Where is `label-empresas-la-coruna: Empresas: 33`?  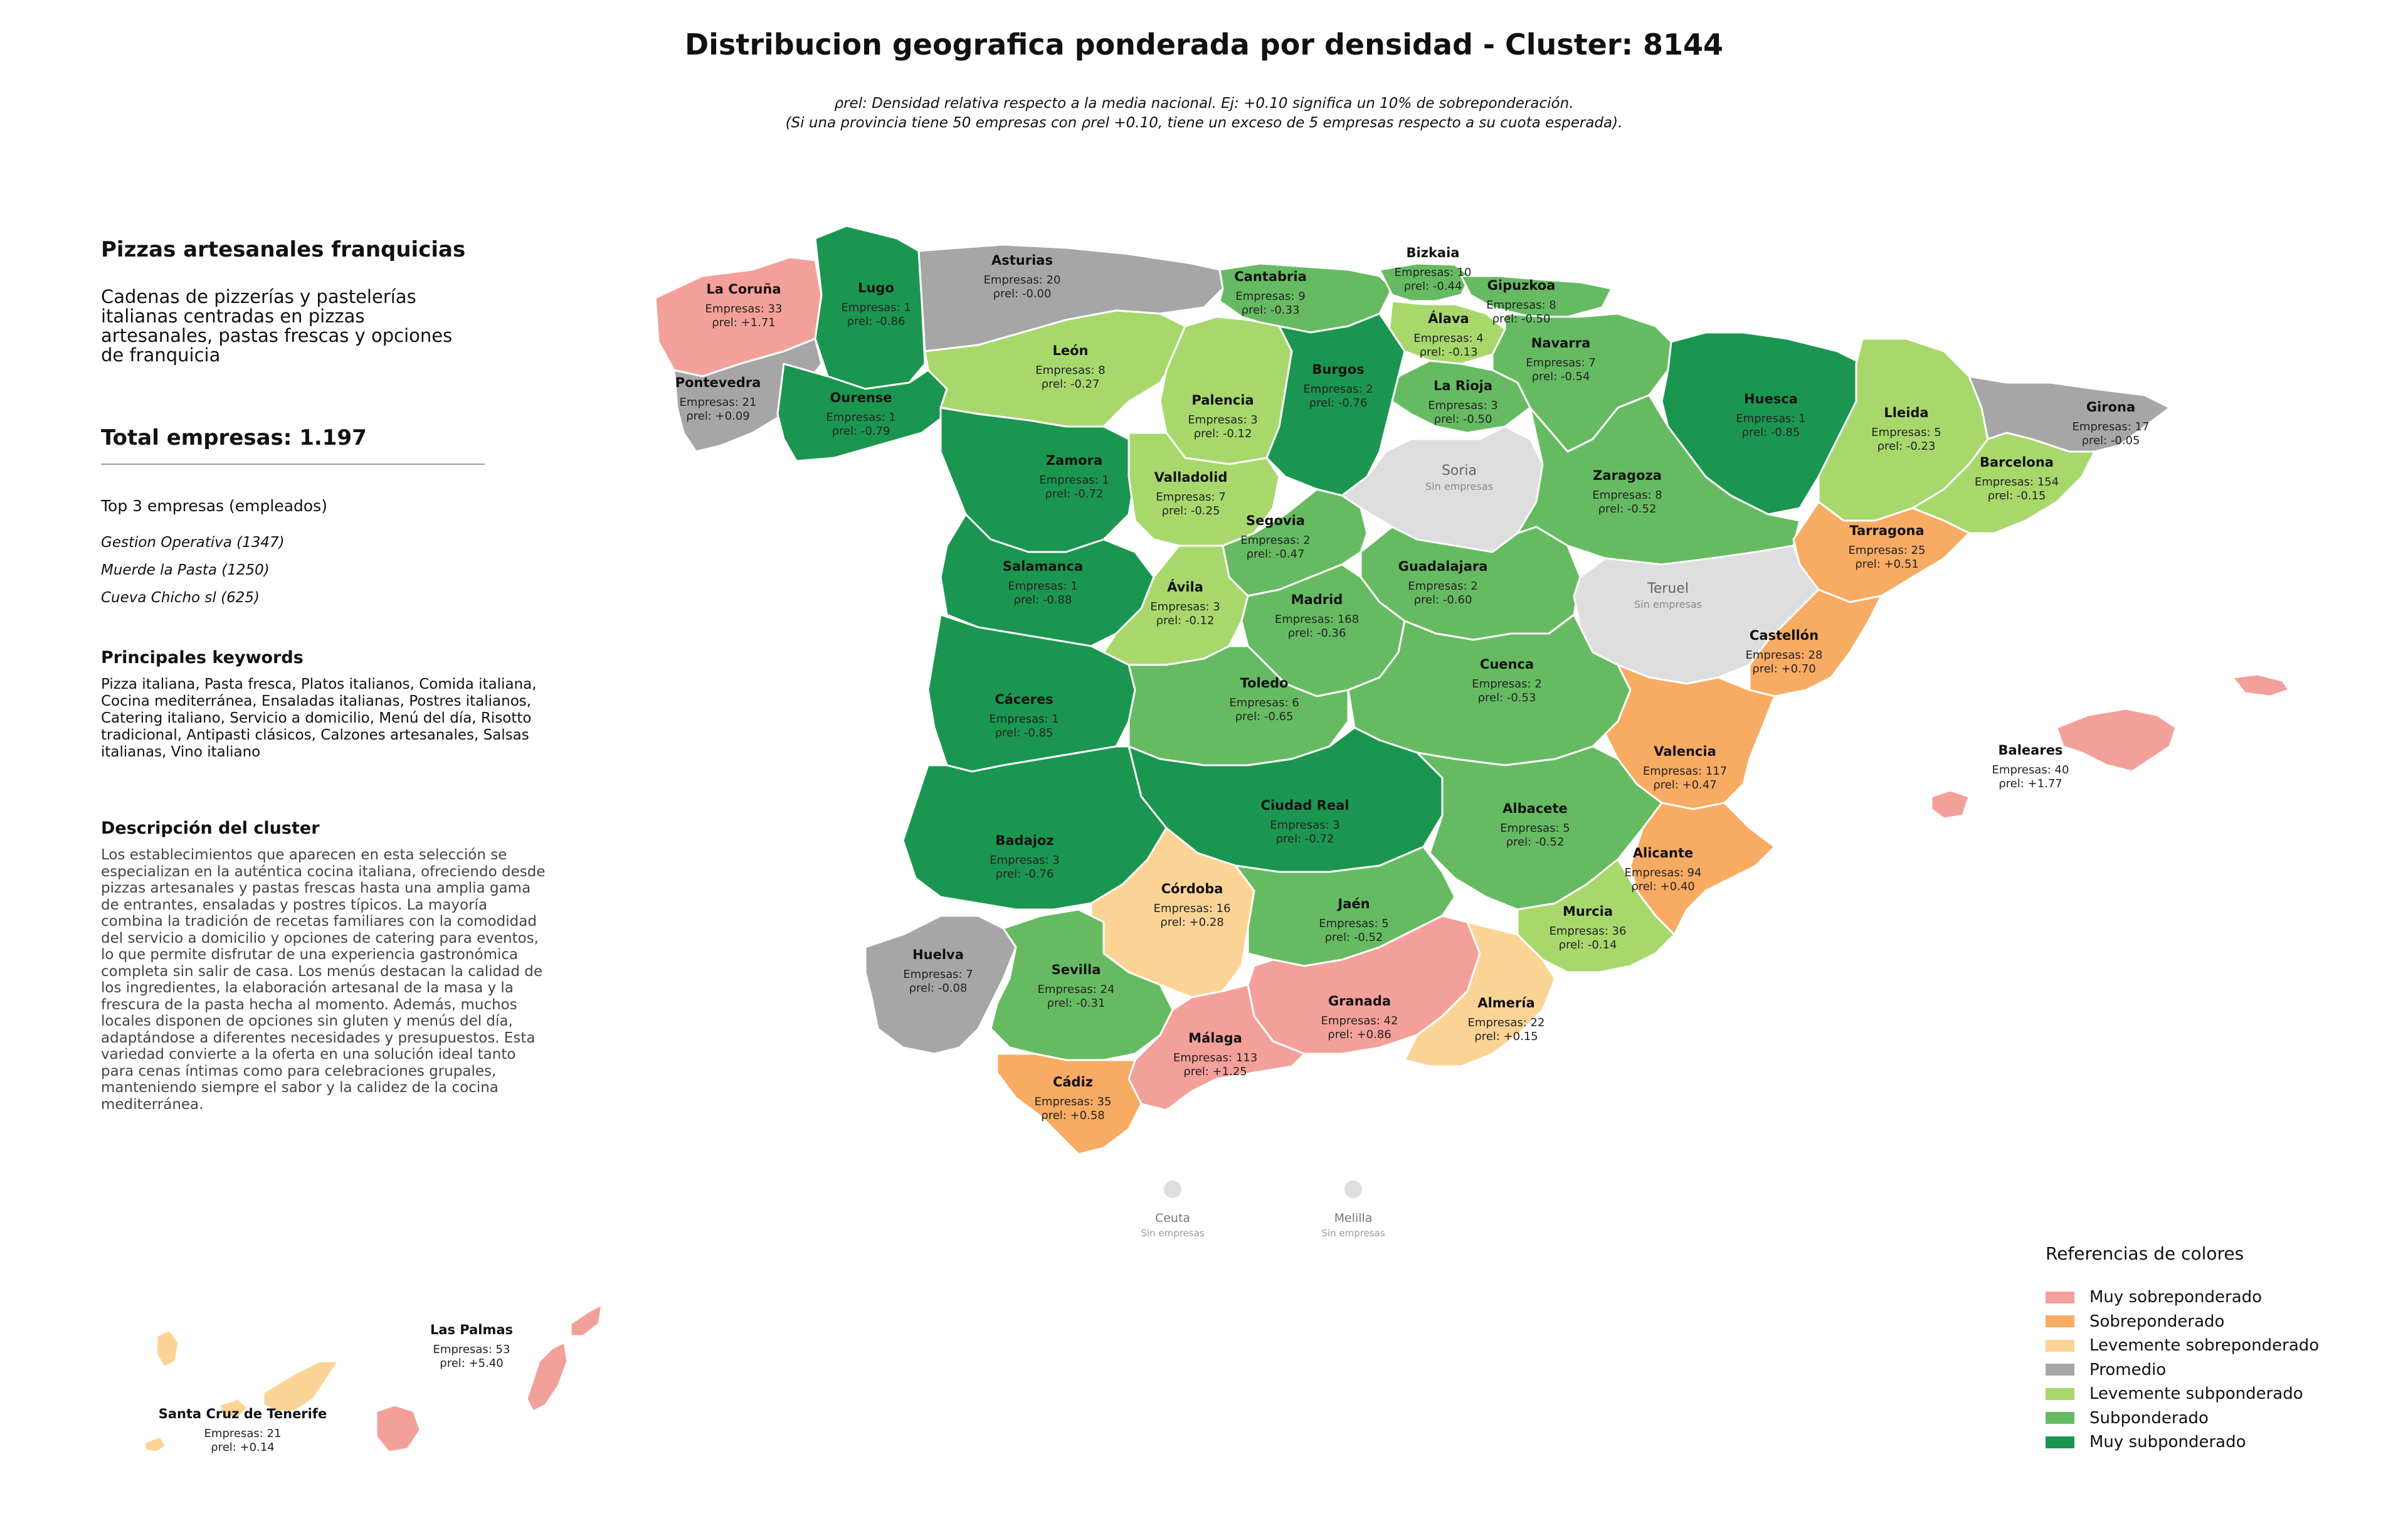 label-empresas-la-coruna: Empresas: 33 is located at coordinates (744, 309).